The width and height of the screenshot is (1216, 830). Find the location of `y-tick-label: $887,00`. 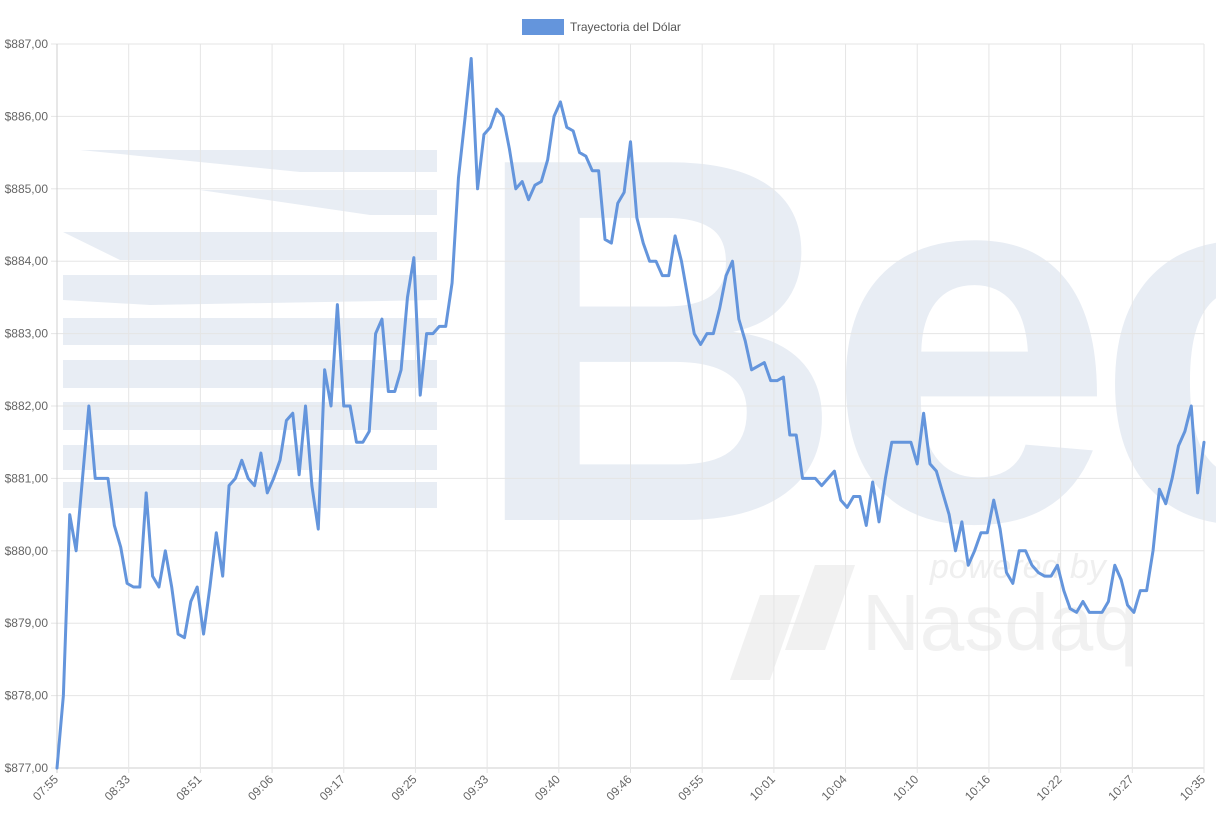

y-tick-label: $887,00 is located at coordinates (27, 44).